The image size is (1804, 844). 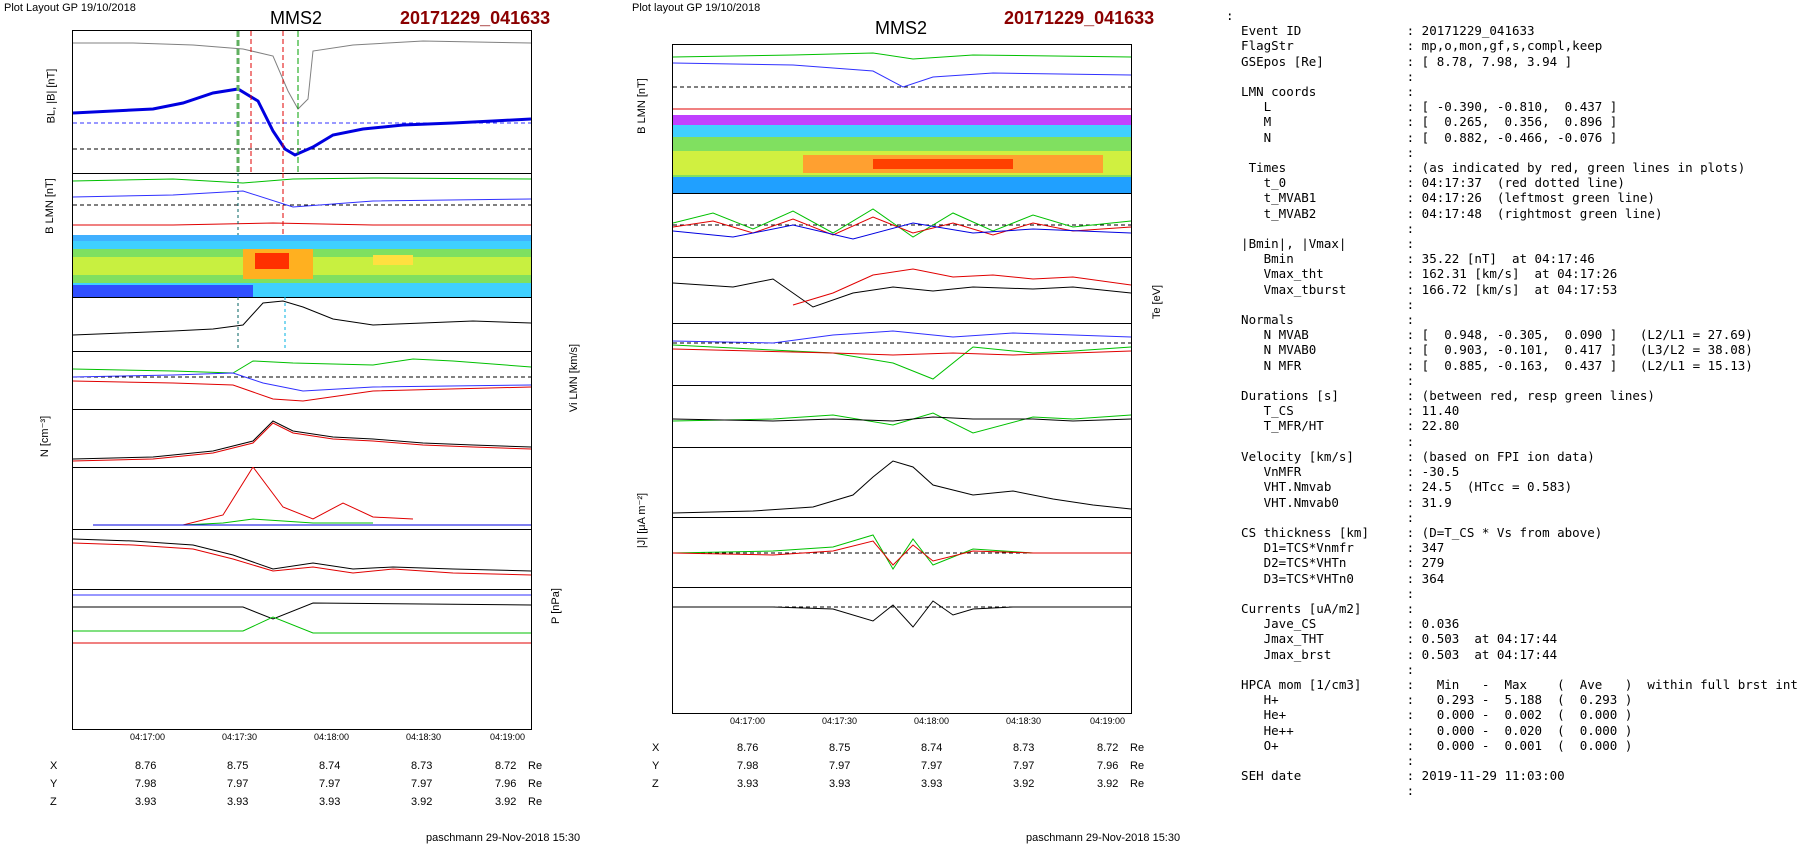 What do you see at coordinates (1343, 624) in the screenshot?
I see `info-line: Jave_CS : 0.036` at bounding box center [1343, 624].